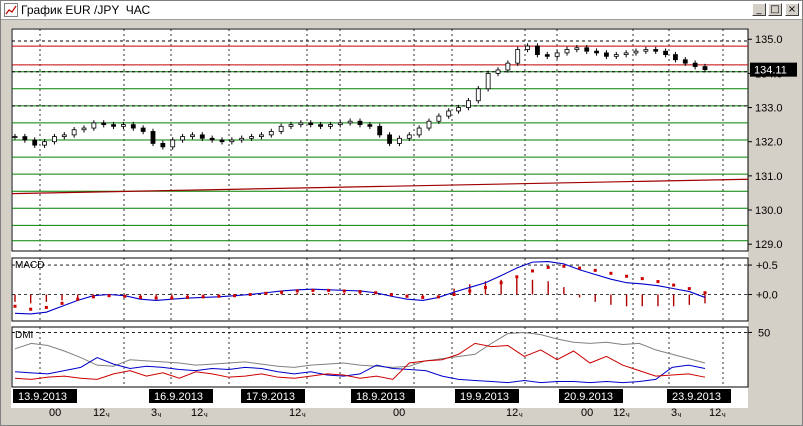 The width and height of the screenshot is (803, 426). I want to click on price-tick-label: 132.0, so click(769, 143).